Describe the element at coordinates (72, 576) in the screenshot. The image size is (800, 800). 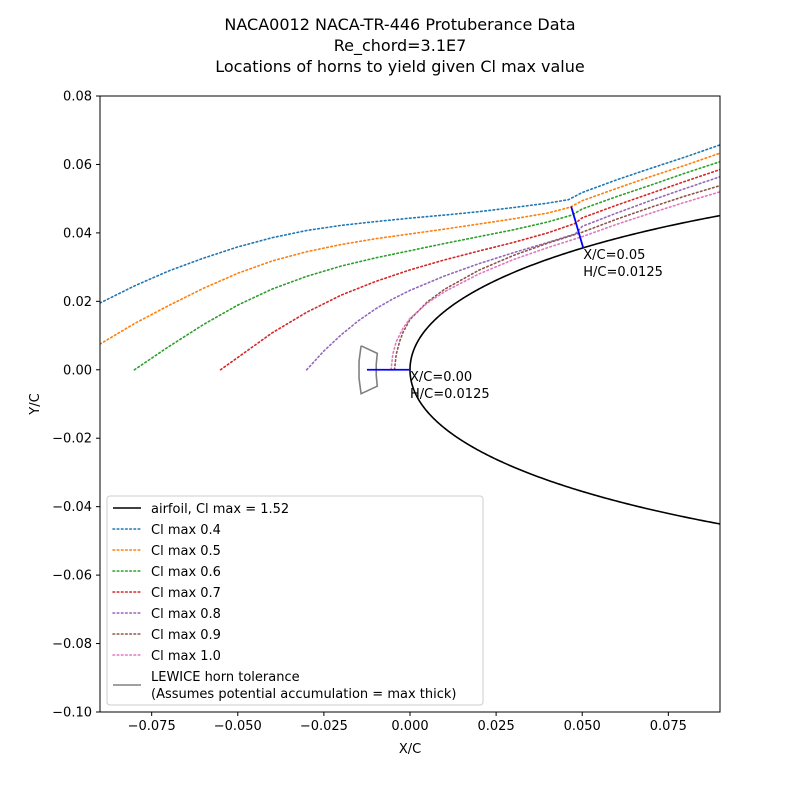
I see `y-tick-label: −0.06` at that location.